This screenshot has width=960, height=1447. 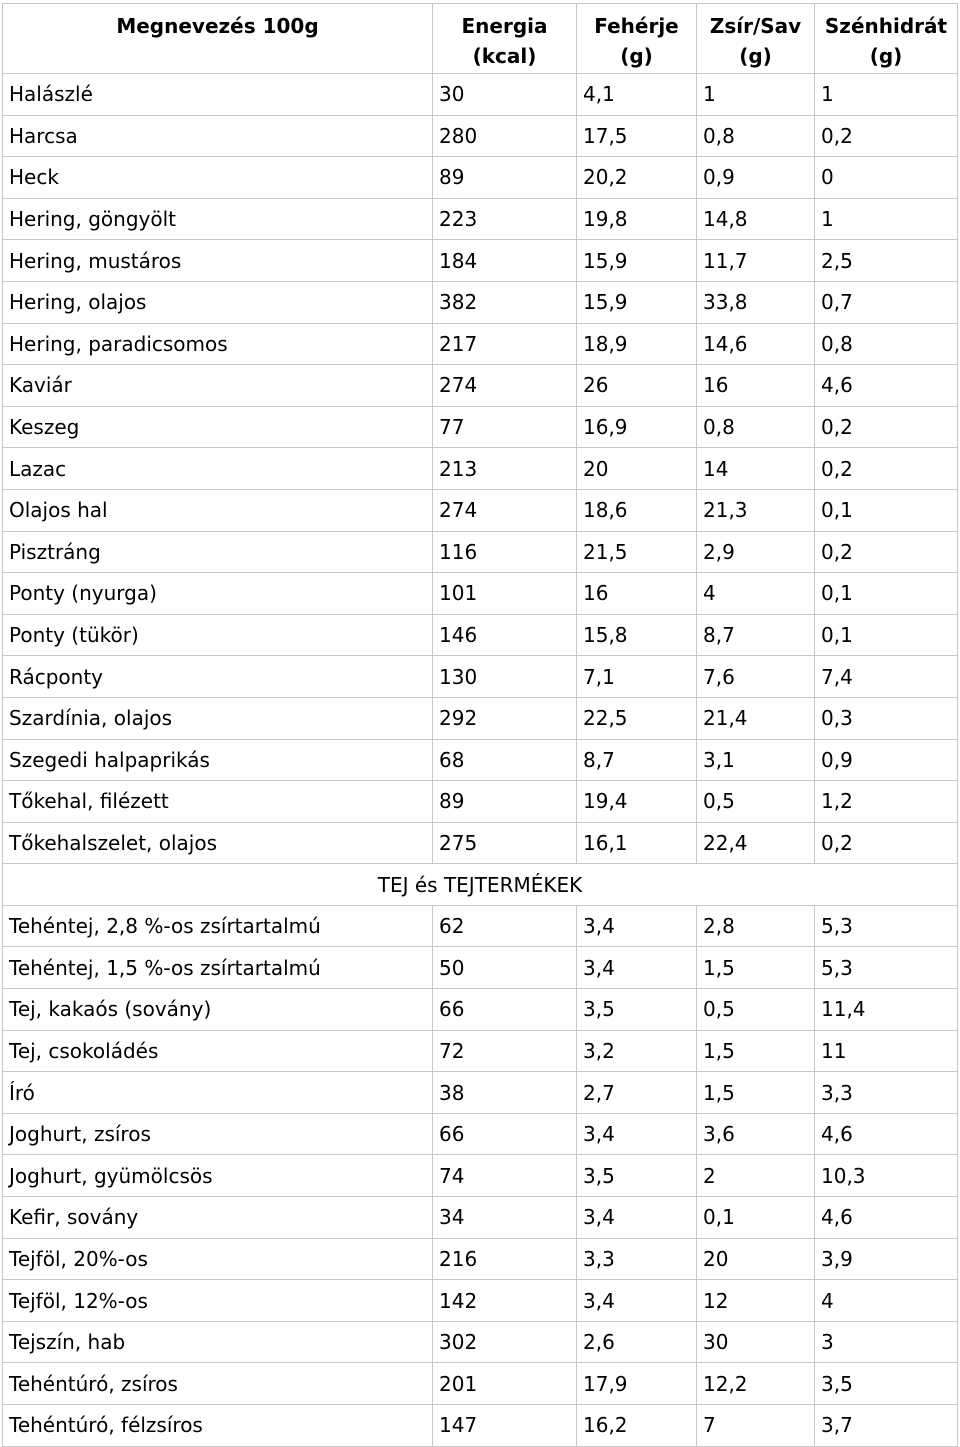 I want to click on cell-energy: 274, so click(x=504, y=385).